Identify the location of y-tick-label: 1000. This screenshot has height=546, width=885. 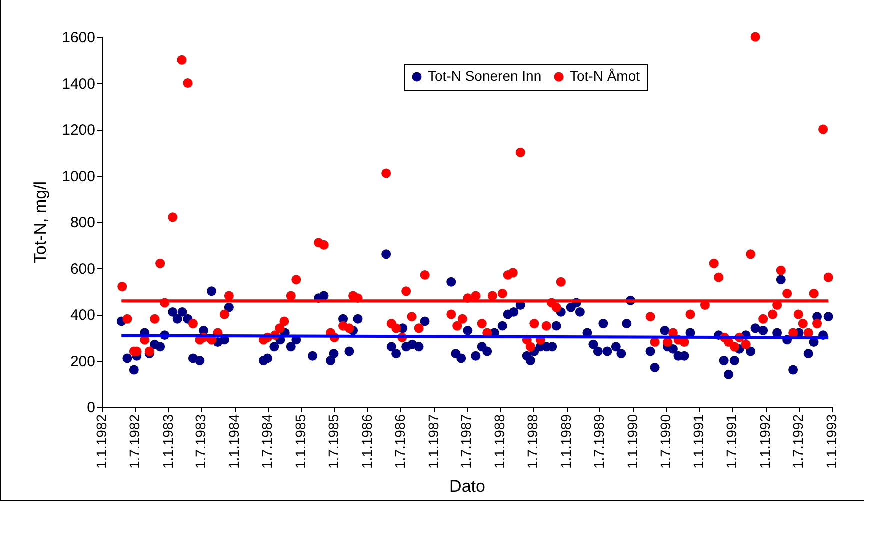
(79, 177).